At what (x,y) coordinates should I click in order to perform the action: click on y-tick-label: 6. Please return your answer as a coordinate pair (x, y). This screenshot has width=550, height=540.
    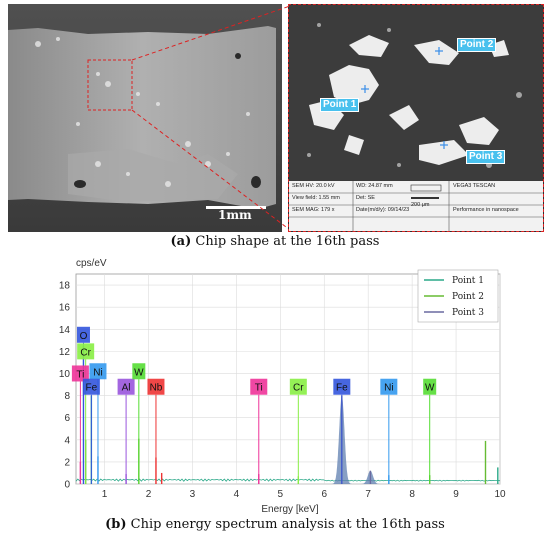
    Looking at the image, I should click on (67, 418).